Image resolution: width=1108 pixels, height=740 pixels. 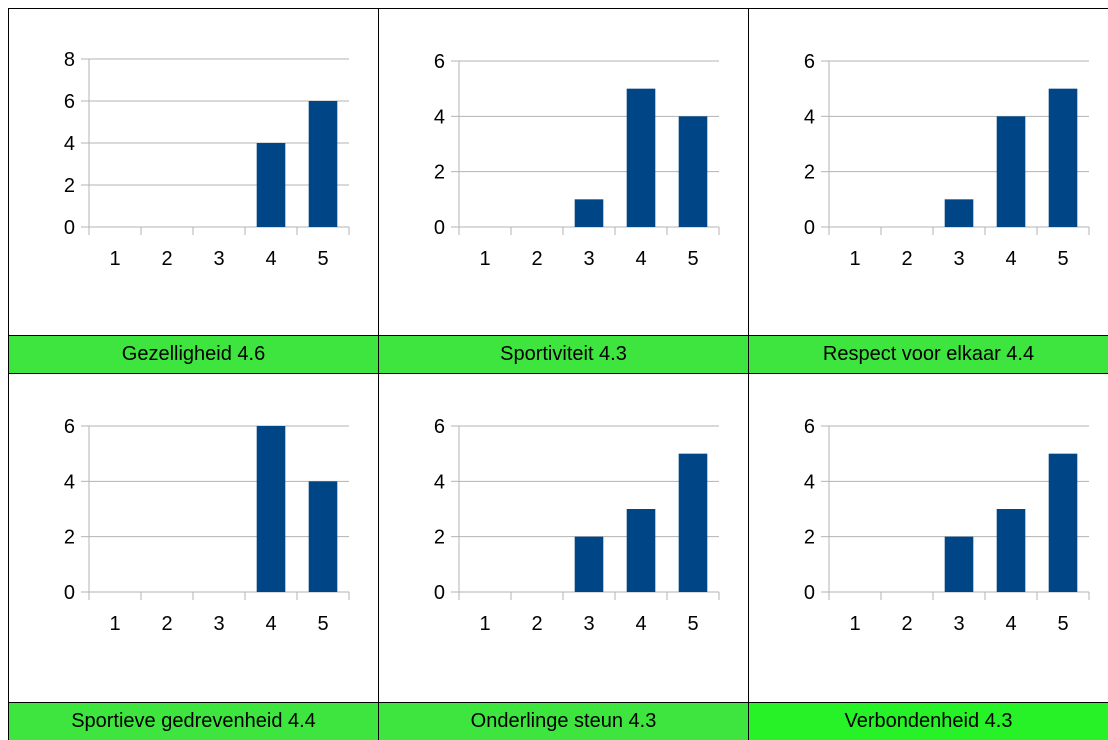 I want to click on chart-cell-3: 0 2 4 6 1 2 3 4 5, so click(x=928, y=171).